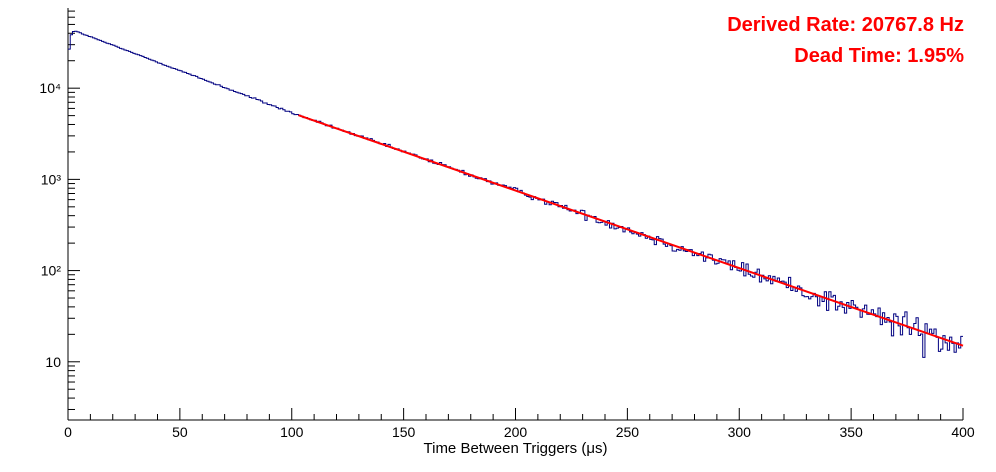 The height and width of the screenshot is (472, 996). What do you see at coordinates (740, 432) in the screenshot?
I see `x-tick-label: 300` at bounding box center [740, 432].